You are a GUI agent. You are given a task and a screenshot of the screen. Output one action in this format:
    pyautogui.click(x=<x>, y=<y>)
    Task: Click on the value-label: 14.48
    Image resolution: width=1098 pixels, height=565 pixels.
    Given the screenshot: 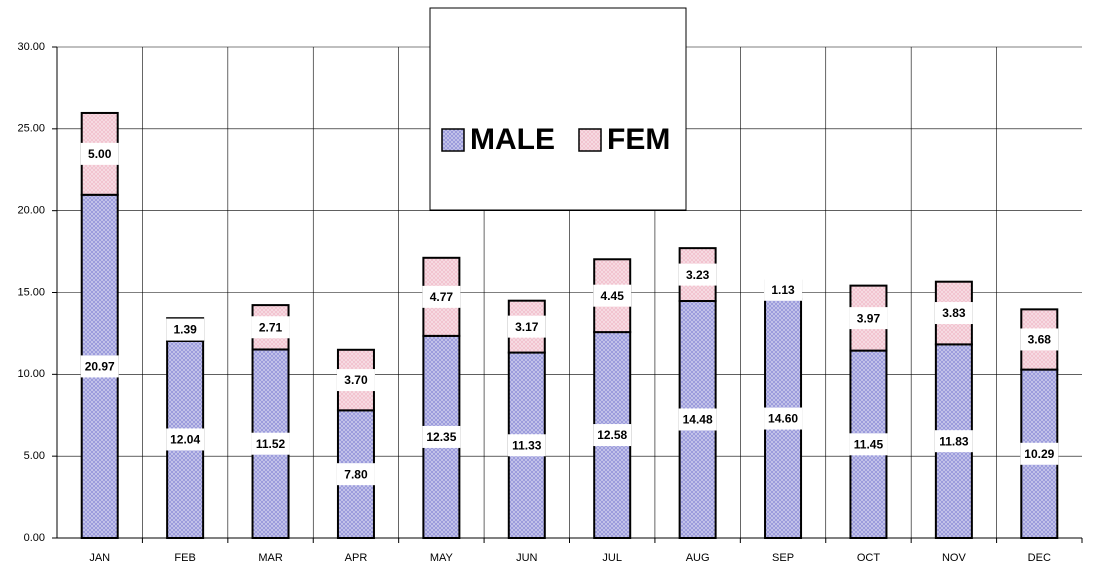 What is the action you would take?
    pyautogui.click(x=698, y=420)
    